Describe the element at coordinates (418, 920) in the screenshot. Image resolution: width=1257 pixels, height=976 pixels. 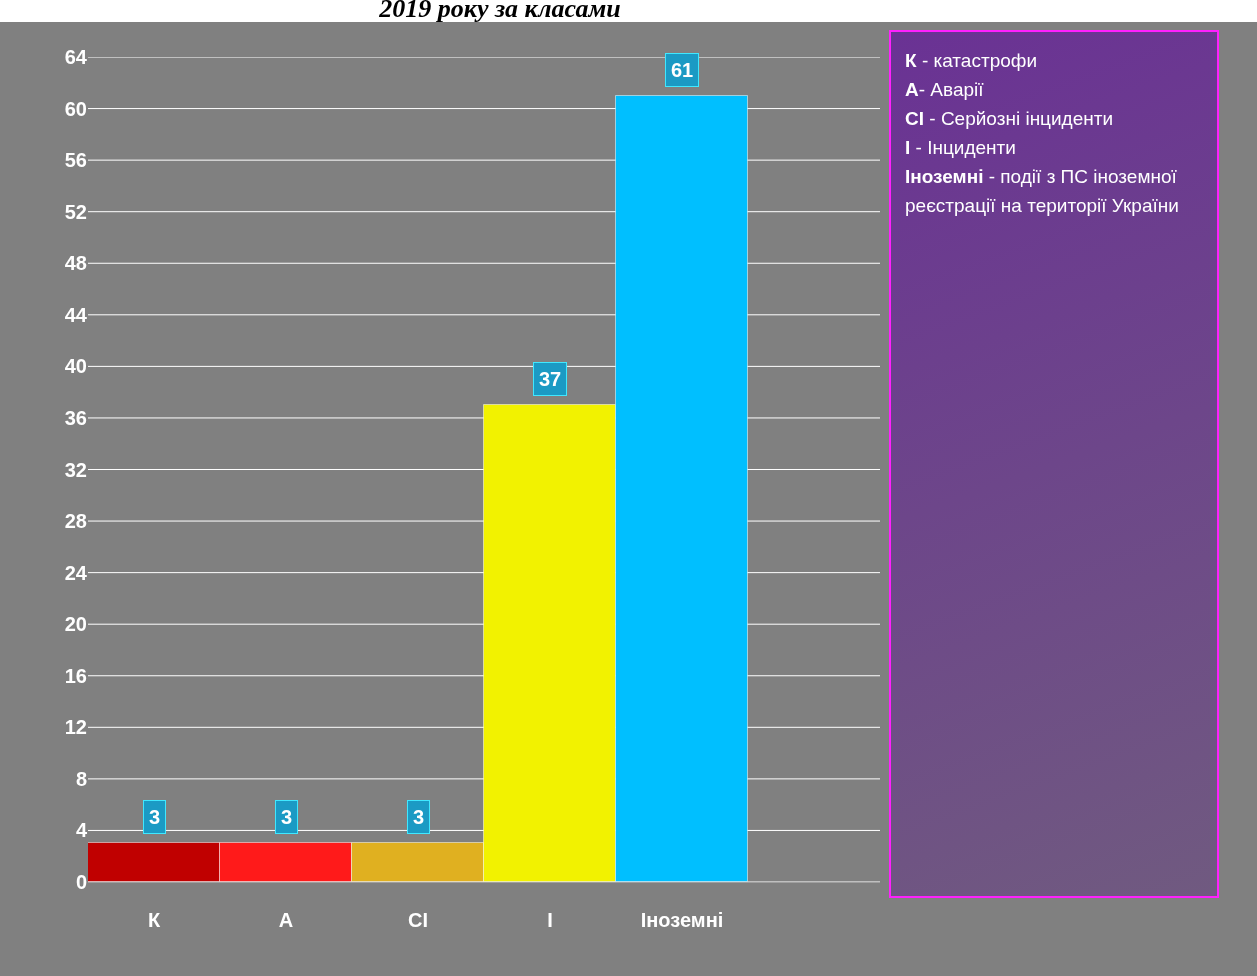
I see `x-tick-label: СІ` at that location.